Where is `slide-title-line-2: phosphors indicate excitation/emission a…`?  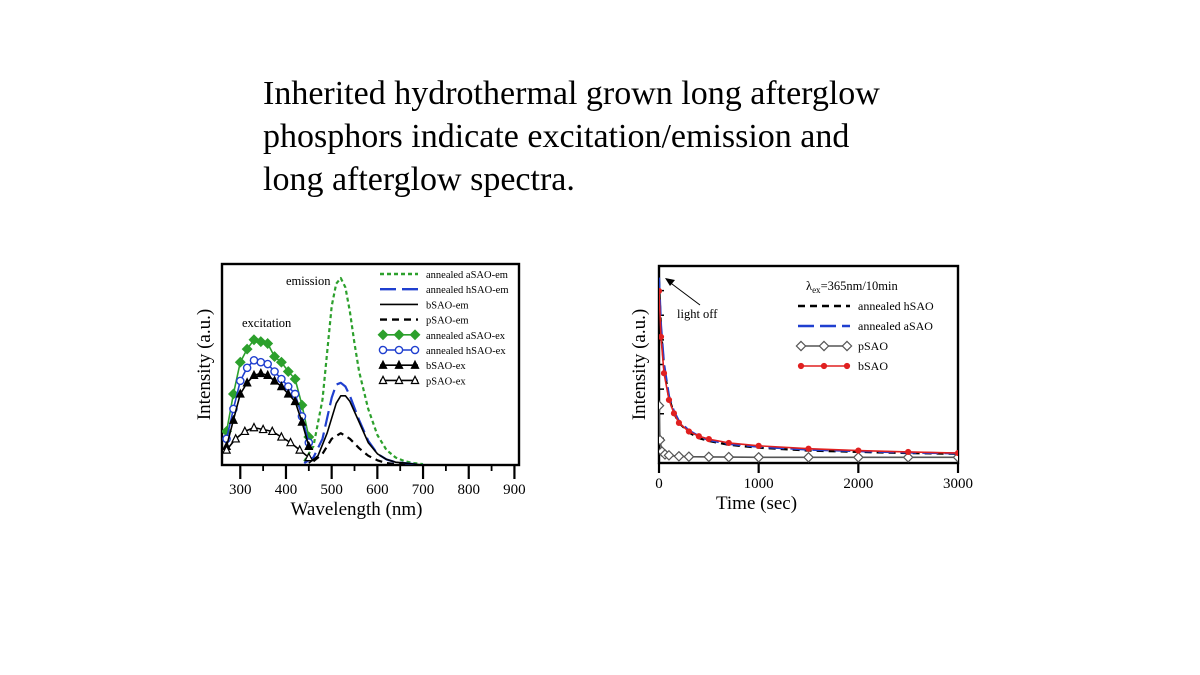 slide-title-line-2: phosphors indicate excitation/emission a… is located at coordinates (556, 136).